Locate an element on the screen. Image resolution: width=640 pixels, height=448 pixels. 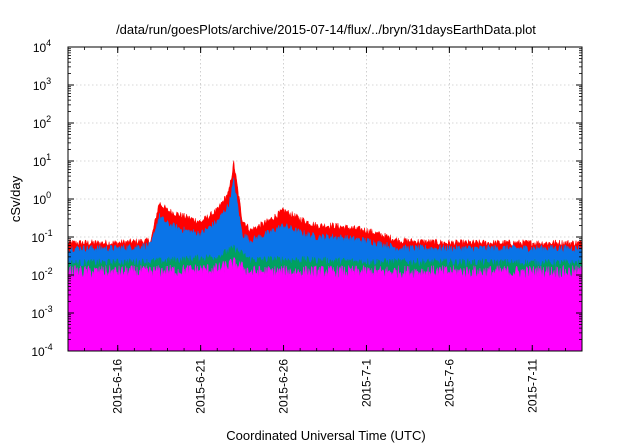
y-tick-label: 10⁻² is located at coordinates (41, 274).